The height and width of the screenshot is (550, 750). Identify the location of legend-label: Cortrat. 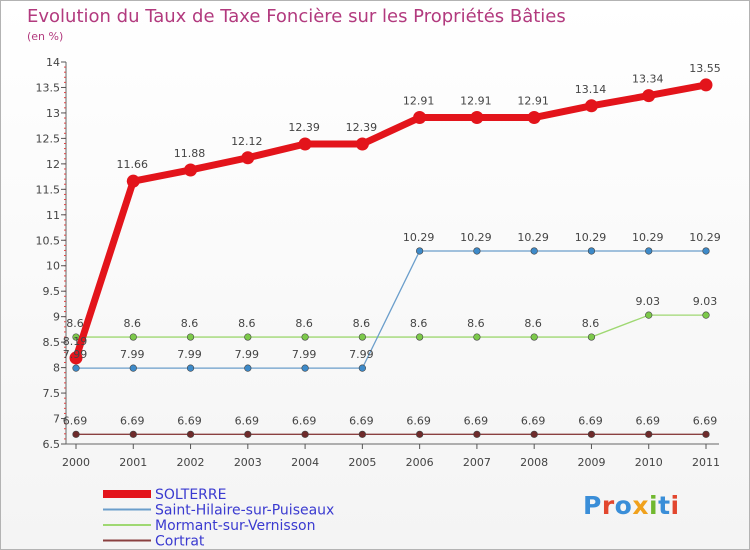
(180, 542).